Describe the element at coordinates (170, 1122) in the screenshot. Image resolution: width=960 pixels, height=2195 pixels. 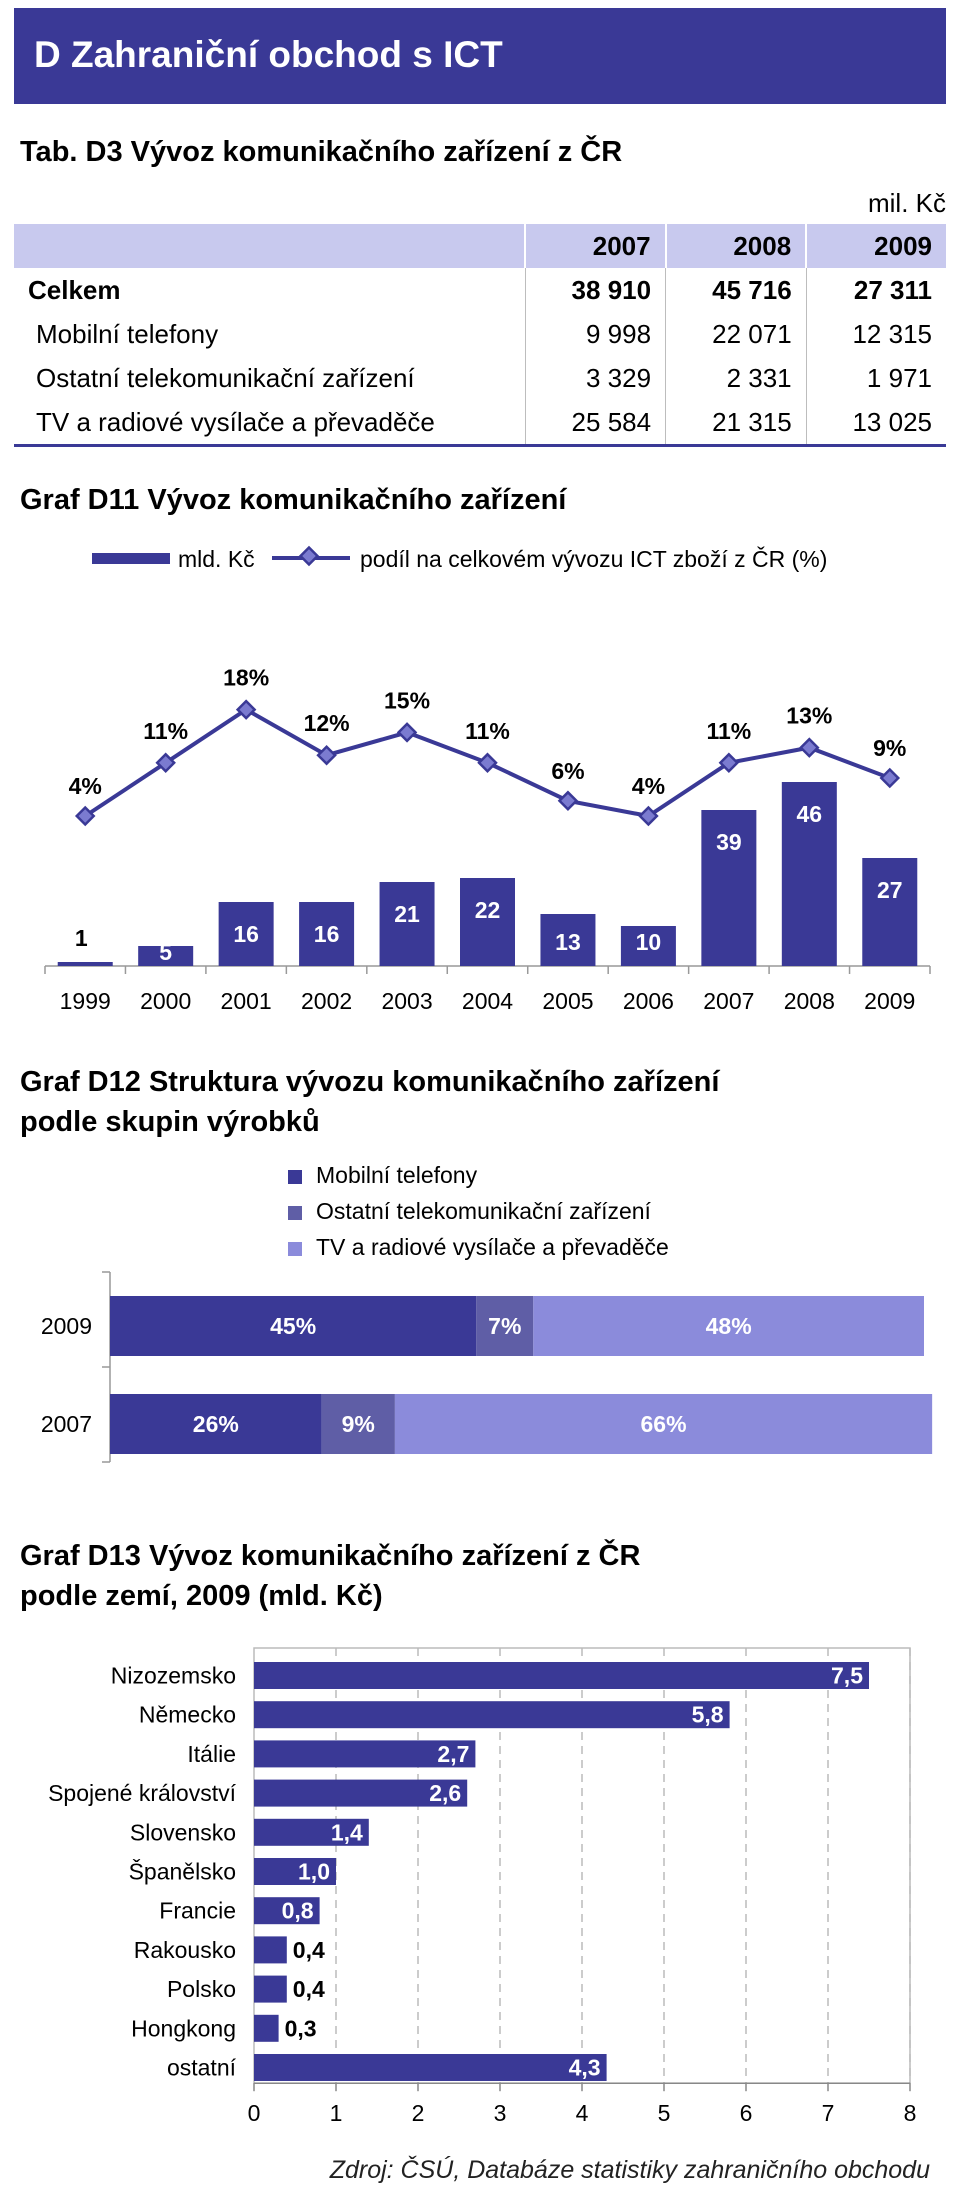
I see `chart-d12-title-line2: podle skupin výrobků` at that location.